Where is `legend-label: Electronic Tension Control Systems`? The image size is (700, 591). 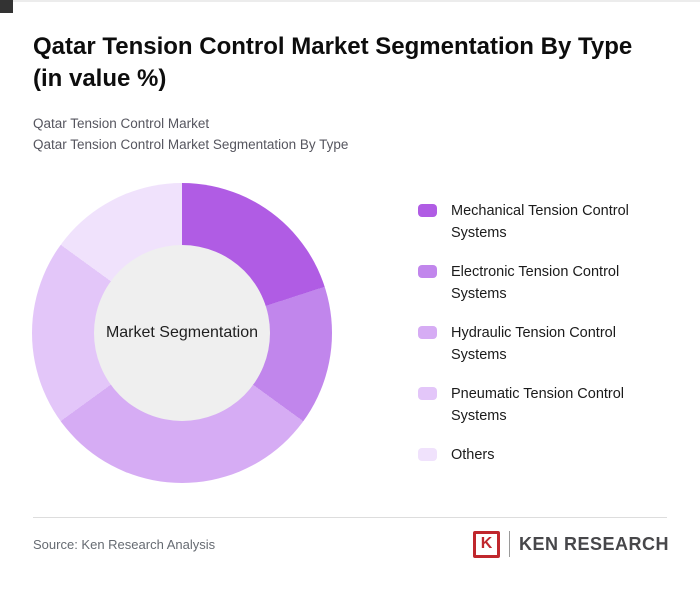 legend-label: Electronic Tension Control Systems is located at coordinates (535, 283).